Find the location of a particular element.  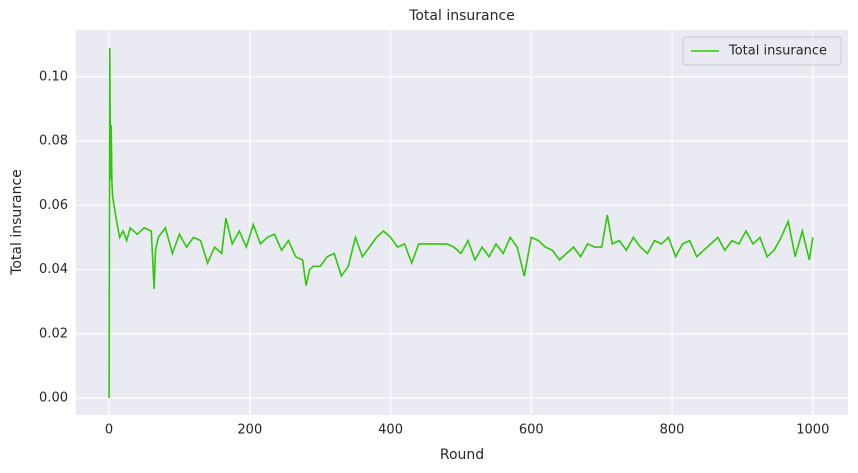

chart-title: Total insurance is located at coordinates (461, 16).